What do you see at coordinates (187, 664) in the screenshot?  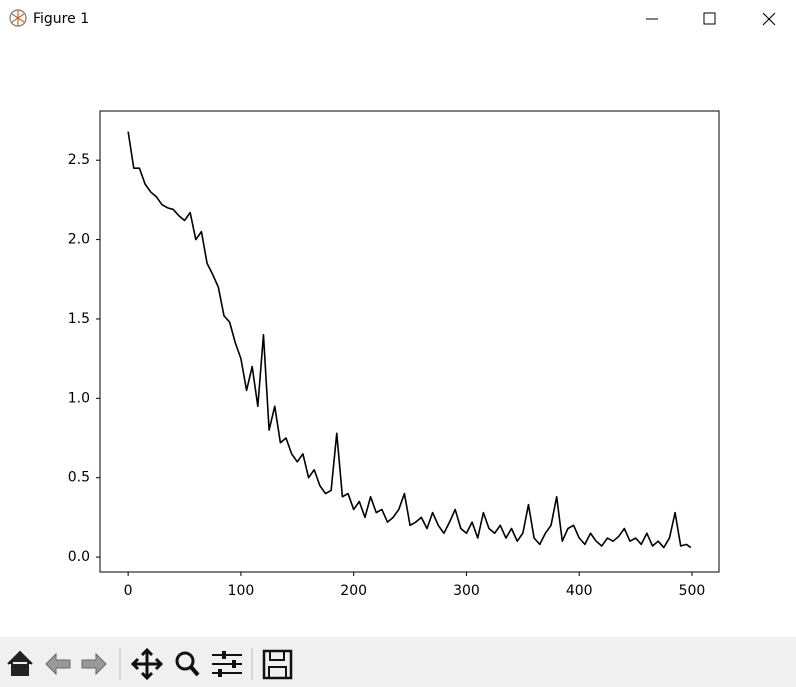 I see `zoom-button` at bounding box center [187, 664].